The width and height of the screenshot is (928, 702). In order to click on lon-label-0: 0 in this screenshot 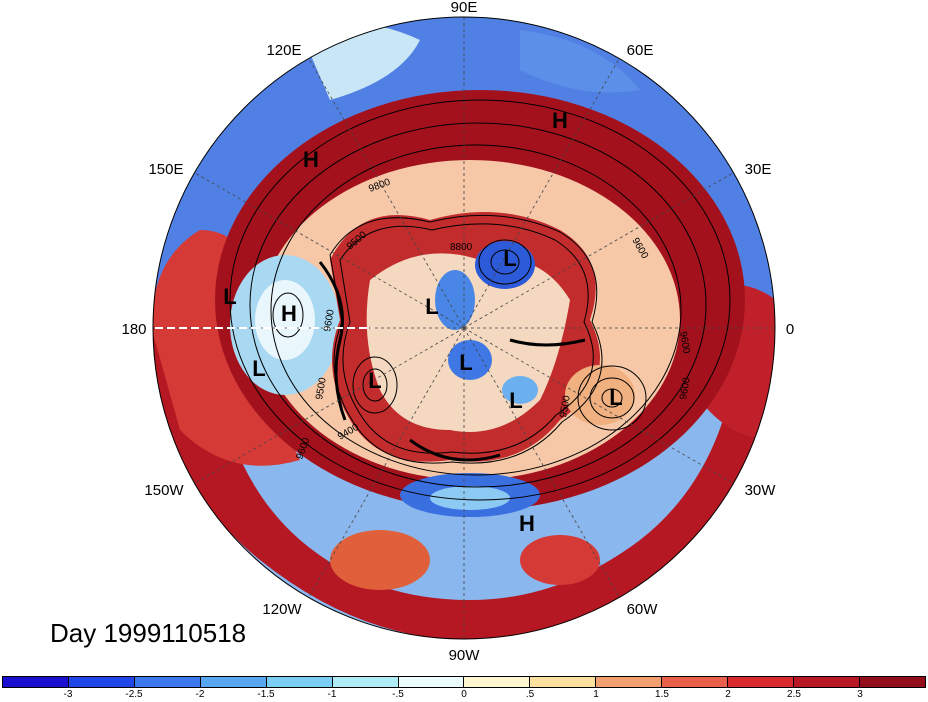, I will do `click(790, 329)`.